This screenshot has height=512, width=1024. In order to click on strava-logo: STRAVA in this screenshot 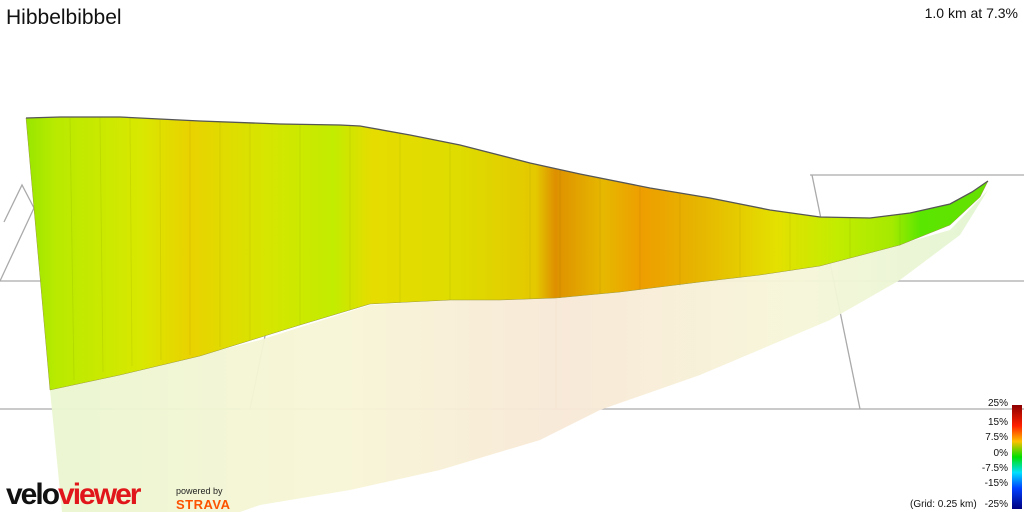, I will do `click(203, 504)`.